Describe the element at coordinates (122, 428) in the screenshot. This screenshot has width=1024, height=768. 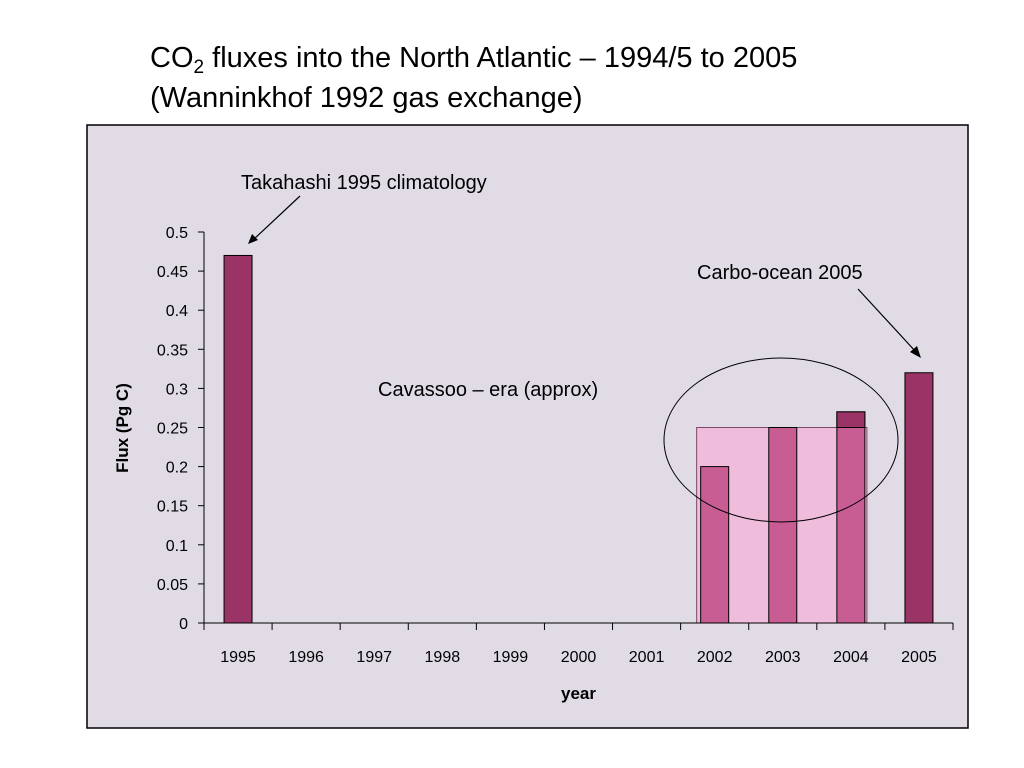
I see `y-axis-title: Flux (Pg C)` at that location.